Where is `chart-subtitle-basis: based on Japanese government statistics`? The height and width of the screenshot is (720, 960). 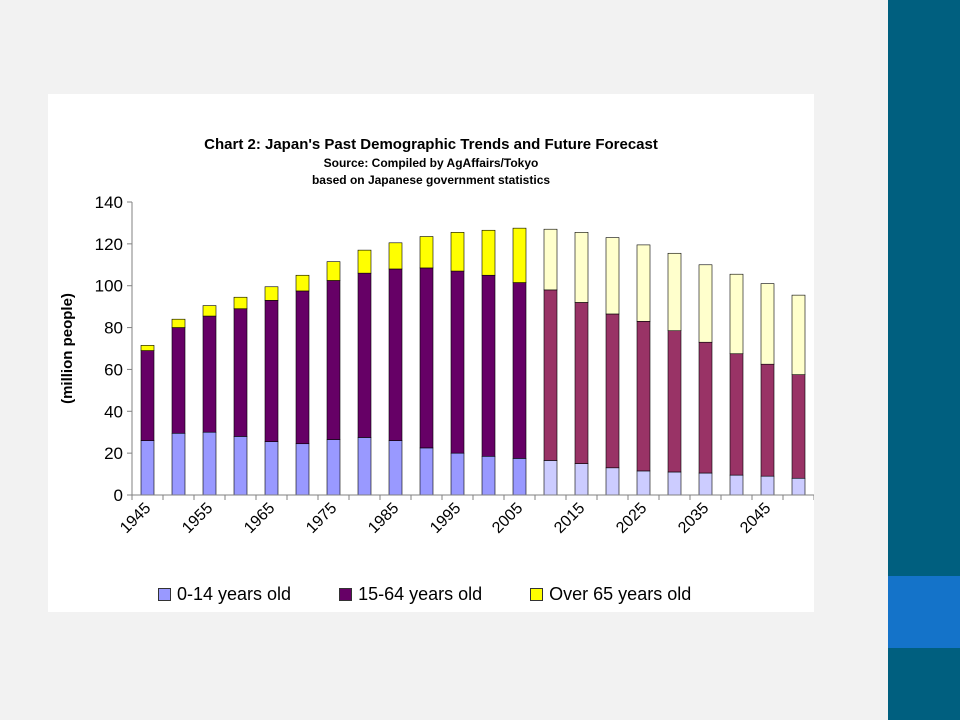 chart-subtitle-basis: based on Japanese government statistics is located at coordinates (431, 180).